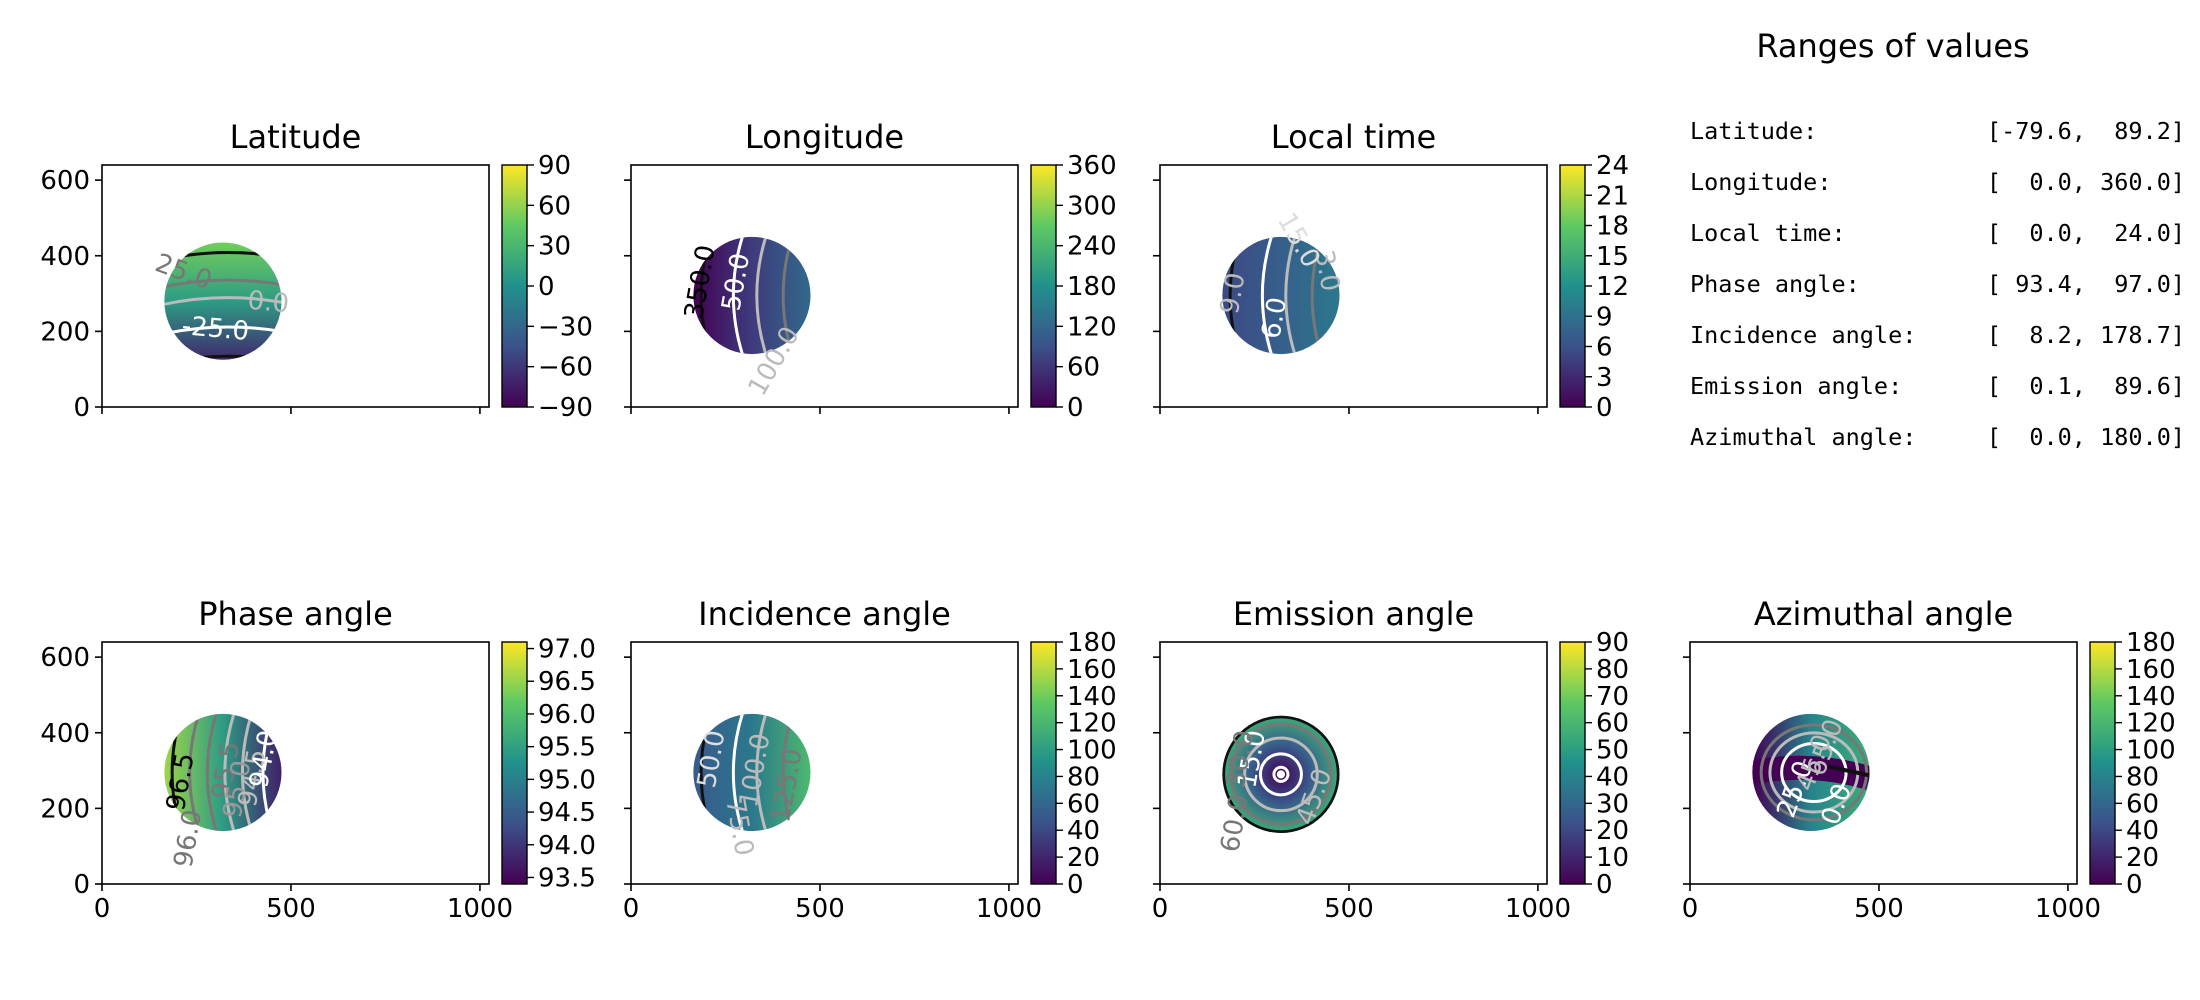 This screenshot has width=2200, height=1000. What do you see at coordinates (1353, 137) in the screenshot?
I see `panel-title: Local time` at bounding box center [1353, 137].